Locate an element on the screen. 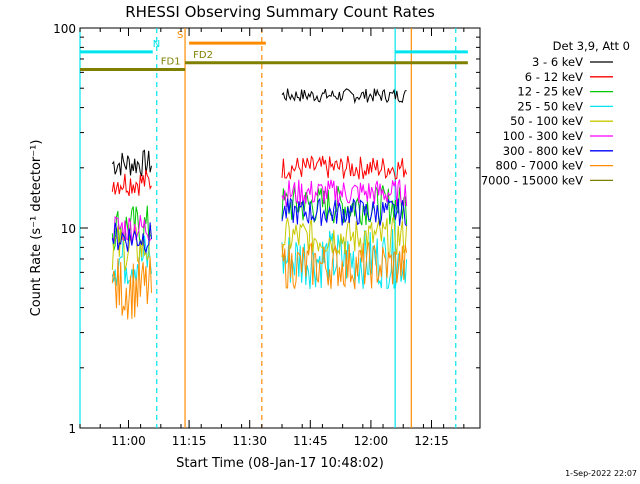  legend-entry-label-3: 25 - 50 keV is located at coordinates (550, 106).